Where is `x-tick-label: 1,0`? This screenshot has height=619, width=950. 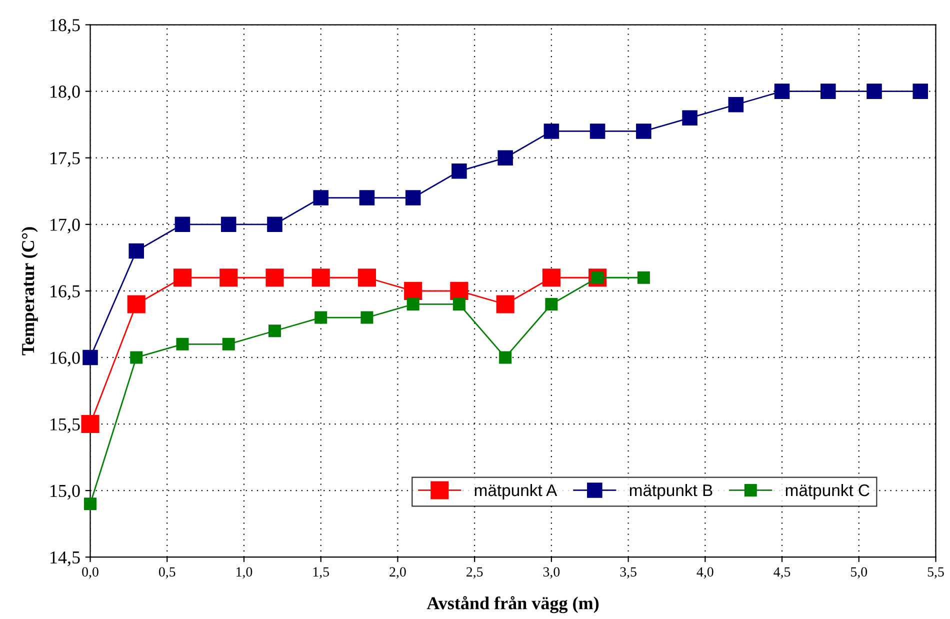 x-tick-label: 1,0 is located at coordinates (244, 573).